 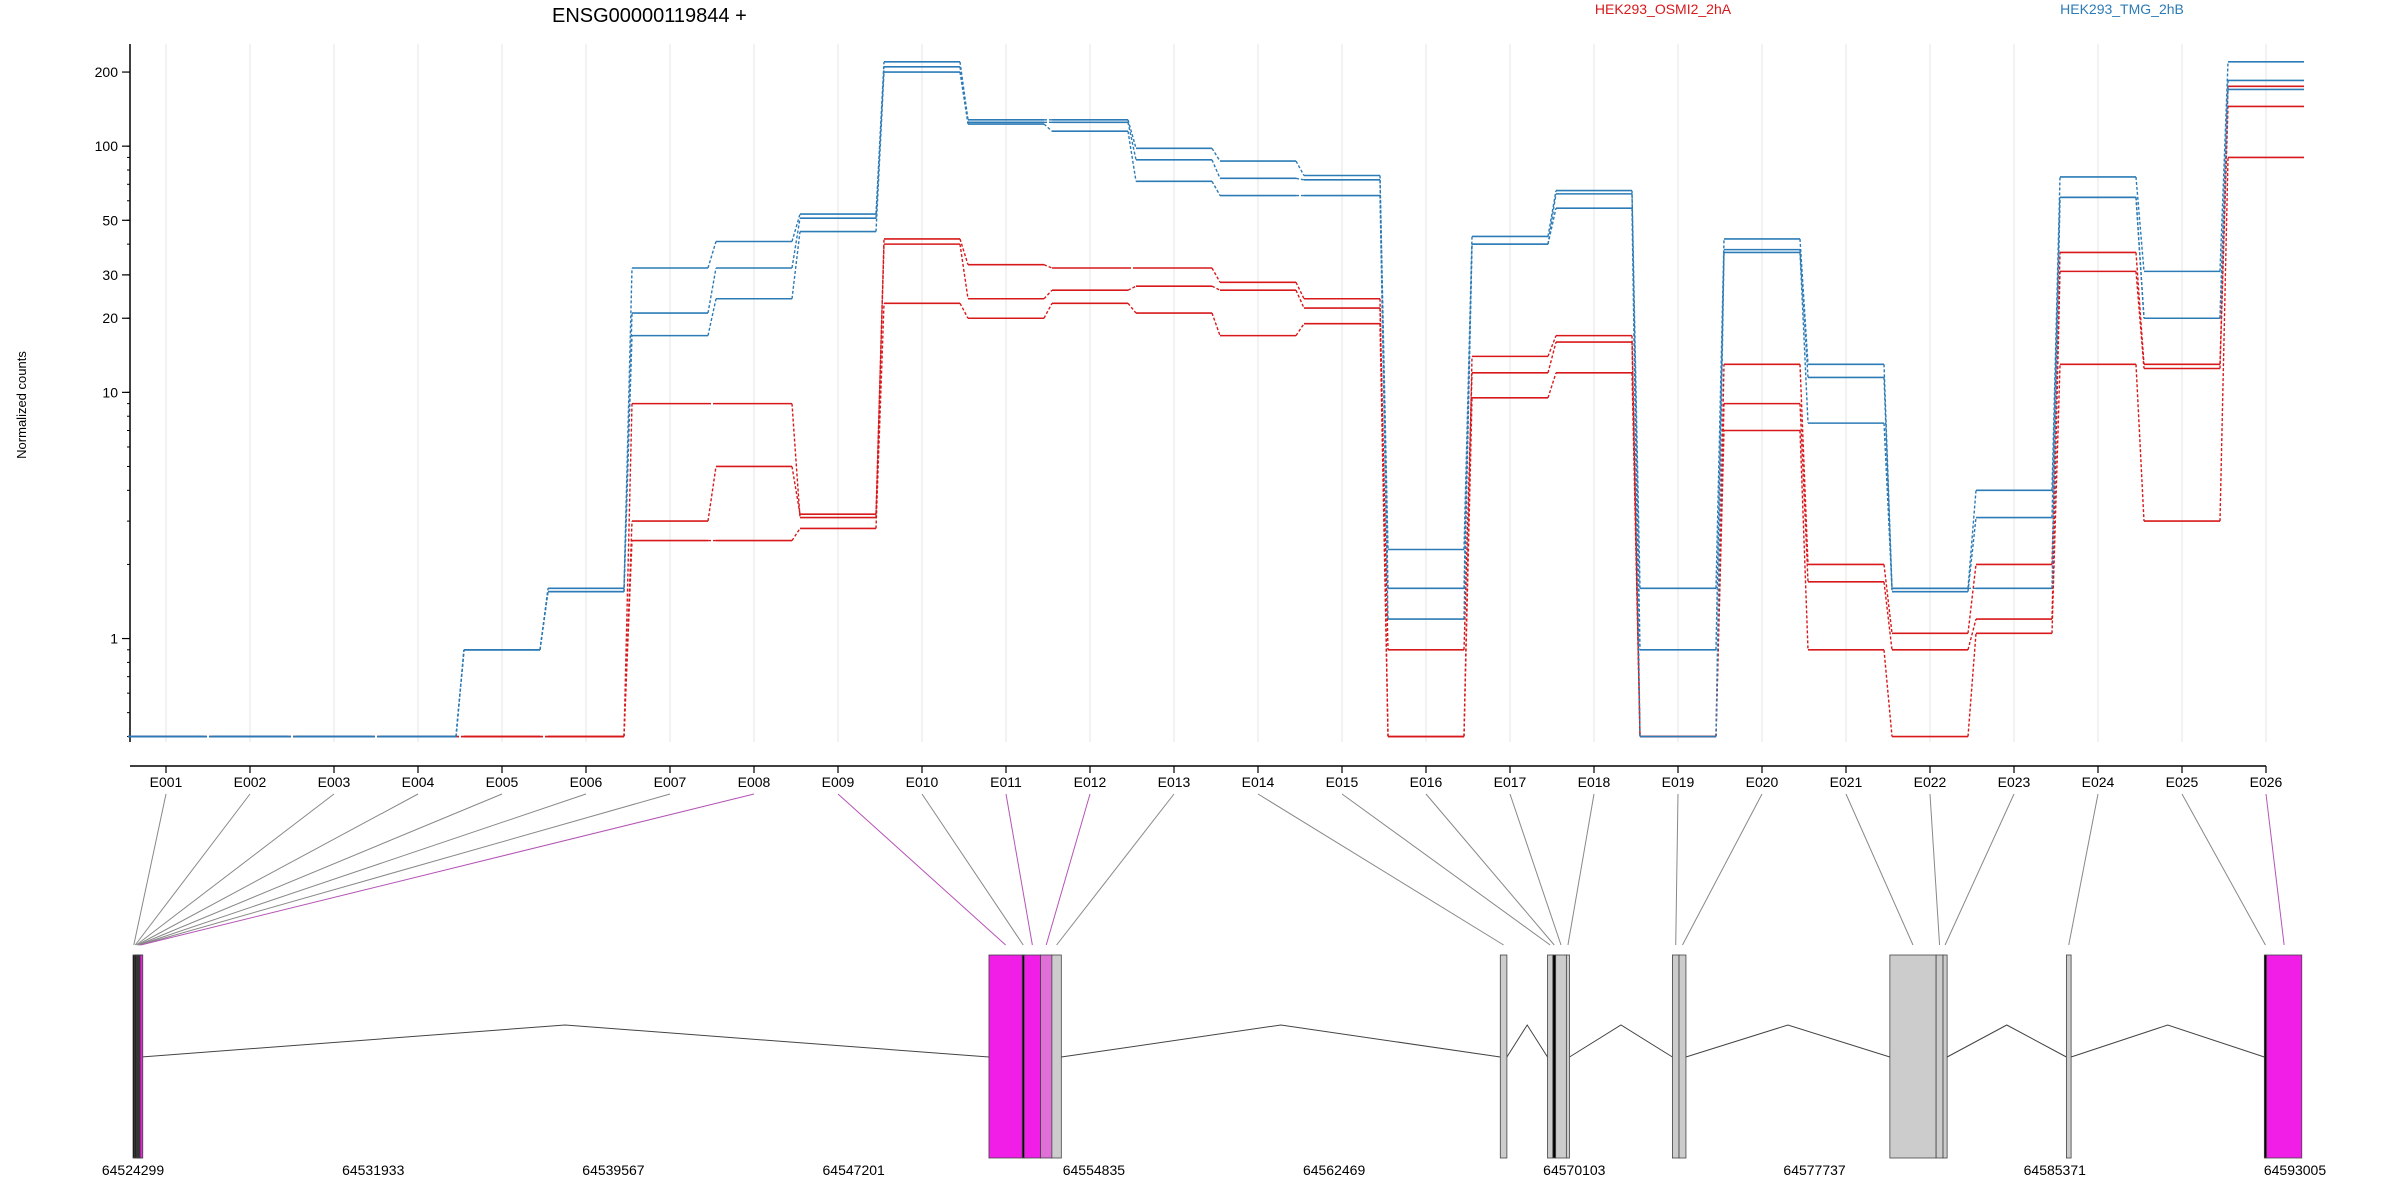 What do you see at coordinates (613, 1170) in the screenshot?
I see `genomic-tick-label: 64539567` at bounding box center [613, 1170].